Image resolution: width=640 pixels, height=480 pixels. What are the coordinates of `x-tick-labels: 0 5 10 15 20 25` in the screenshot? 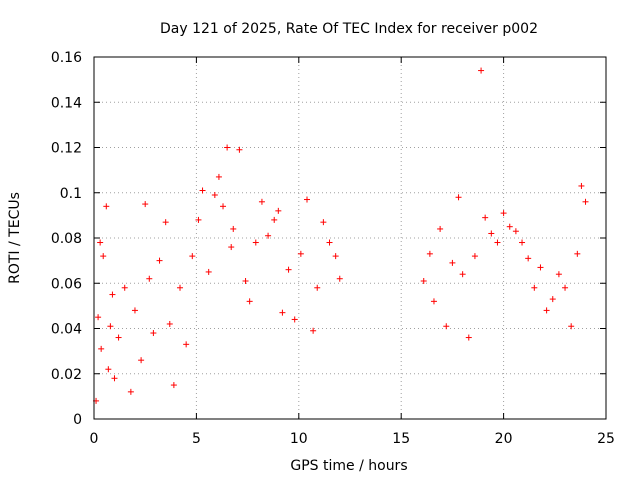 It's located at (352, 439).